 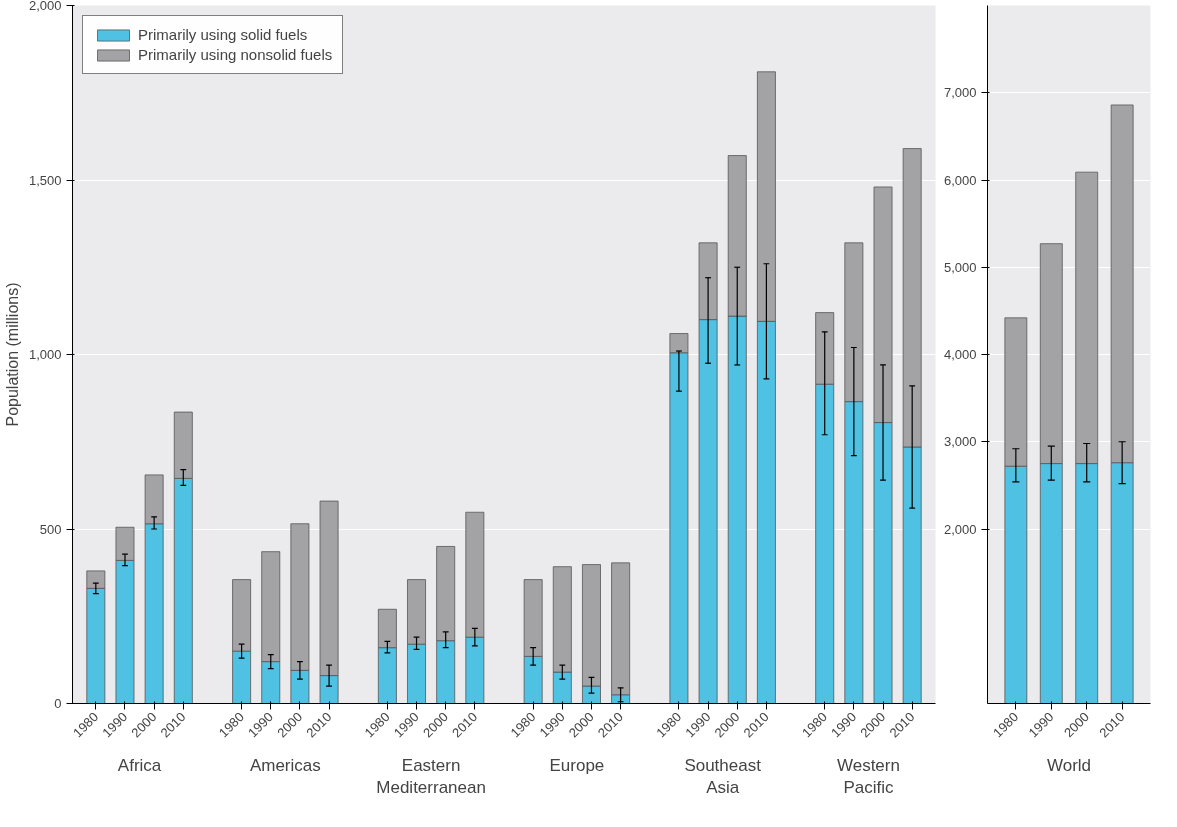 I want to click on text: Eastern Mediterranean, so click(x=431, y=776).